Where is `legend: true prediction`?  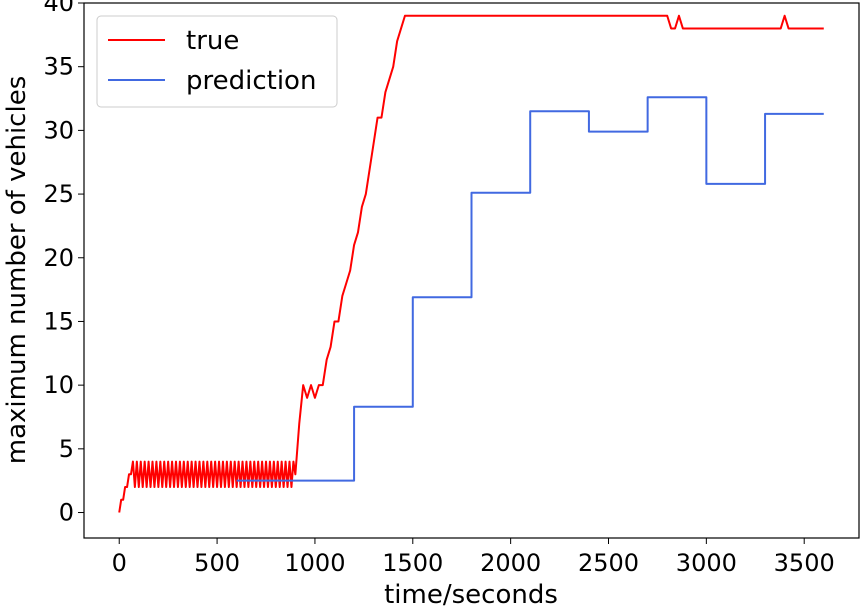
legend: true prediction is located at coordinates (217, 61).